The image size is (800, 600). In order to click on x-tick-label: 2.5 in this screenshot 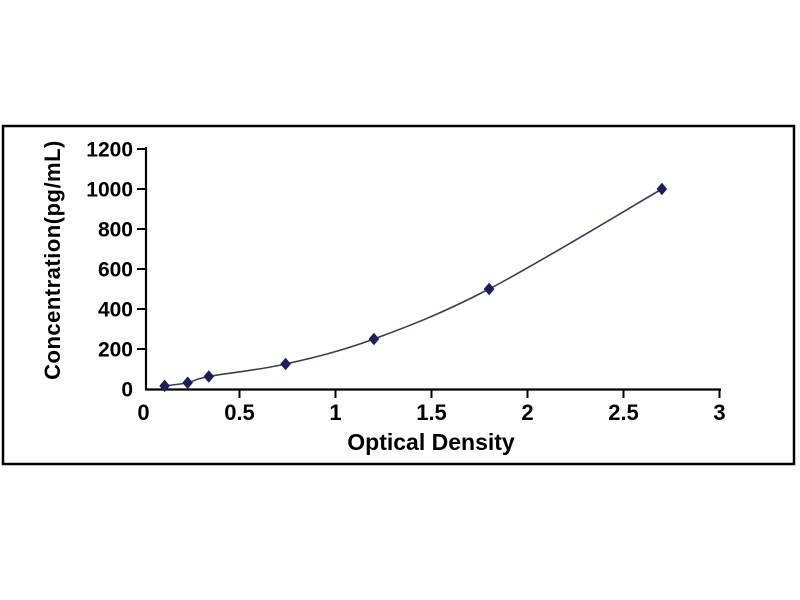, I will do `click(623, 412)`.